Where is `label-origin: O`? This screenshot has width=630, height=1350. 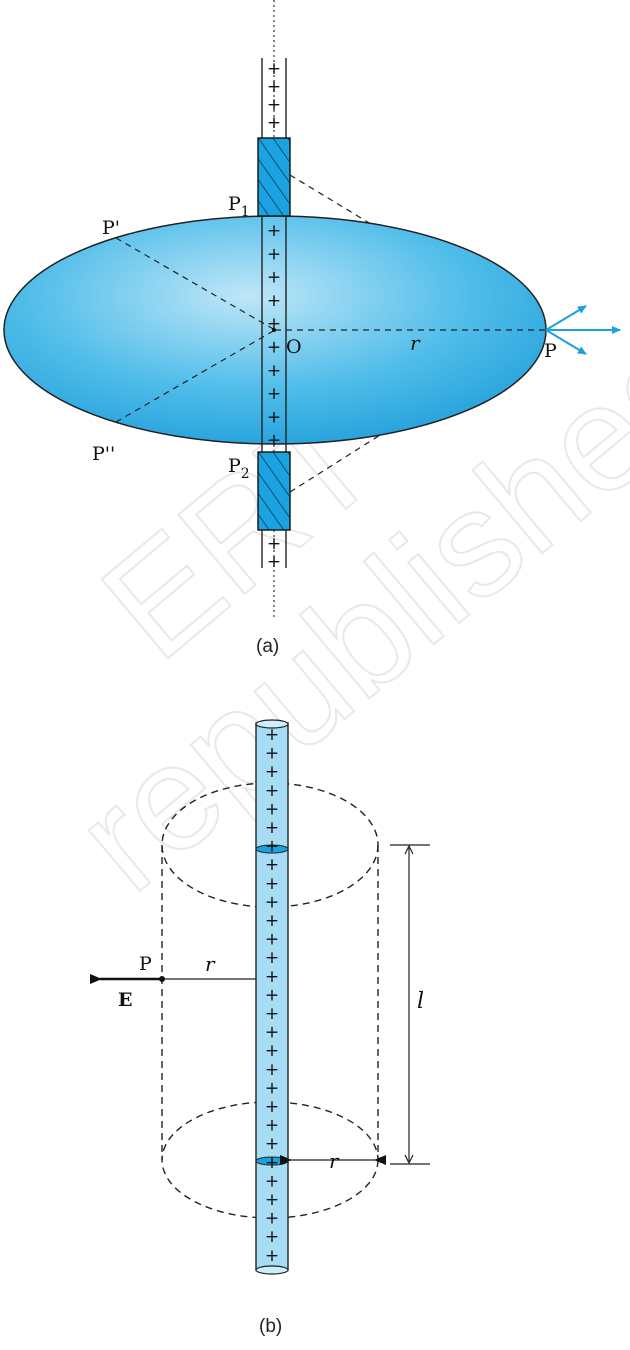
label-origin: O is located at coordinates (294, 347).